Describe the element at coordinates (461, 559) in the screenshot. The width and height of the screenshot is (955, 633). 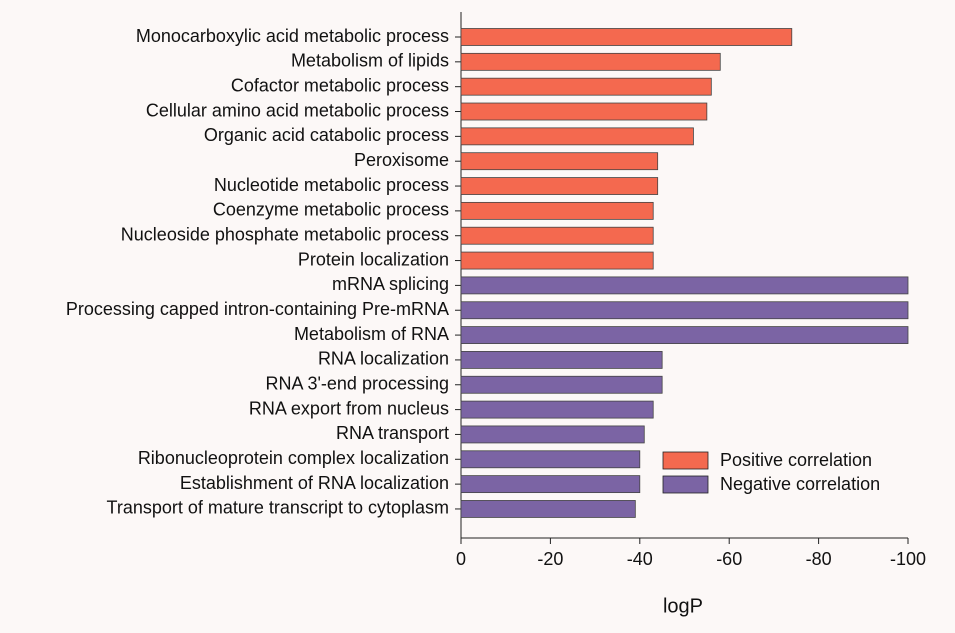
I see `x-tick-label: 0` at that location.